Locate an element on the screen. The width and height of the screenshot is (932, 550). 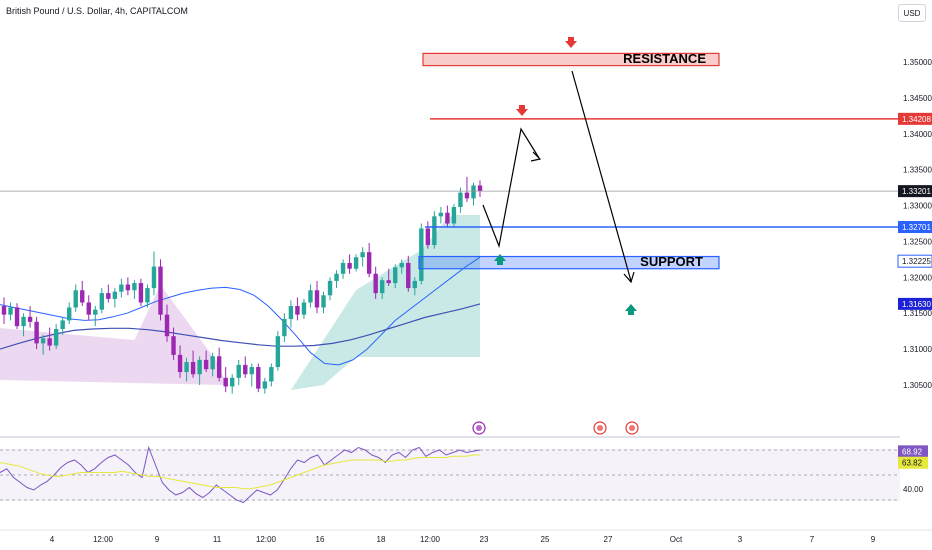
x-axis-tick: 4 is located at coordinates (52, 539).